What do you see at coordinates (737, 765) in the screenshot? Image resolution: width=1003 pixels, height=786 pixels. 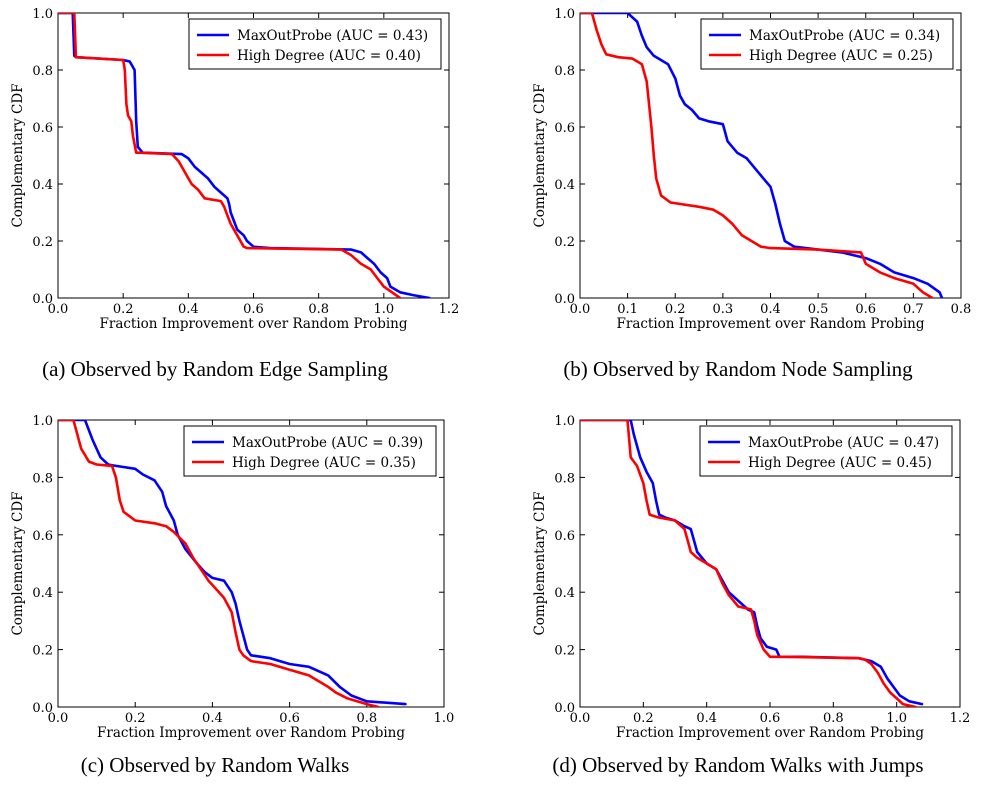 I see `panel-caption: (d) Observed by Random Walks with Jumps` at bounding box center [737, 765].